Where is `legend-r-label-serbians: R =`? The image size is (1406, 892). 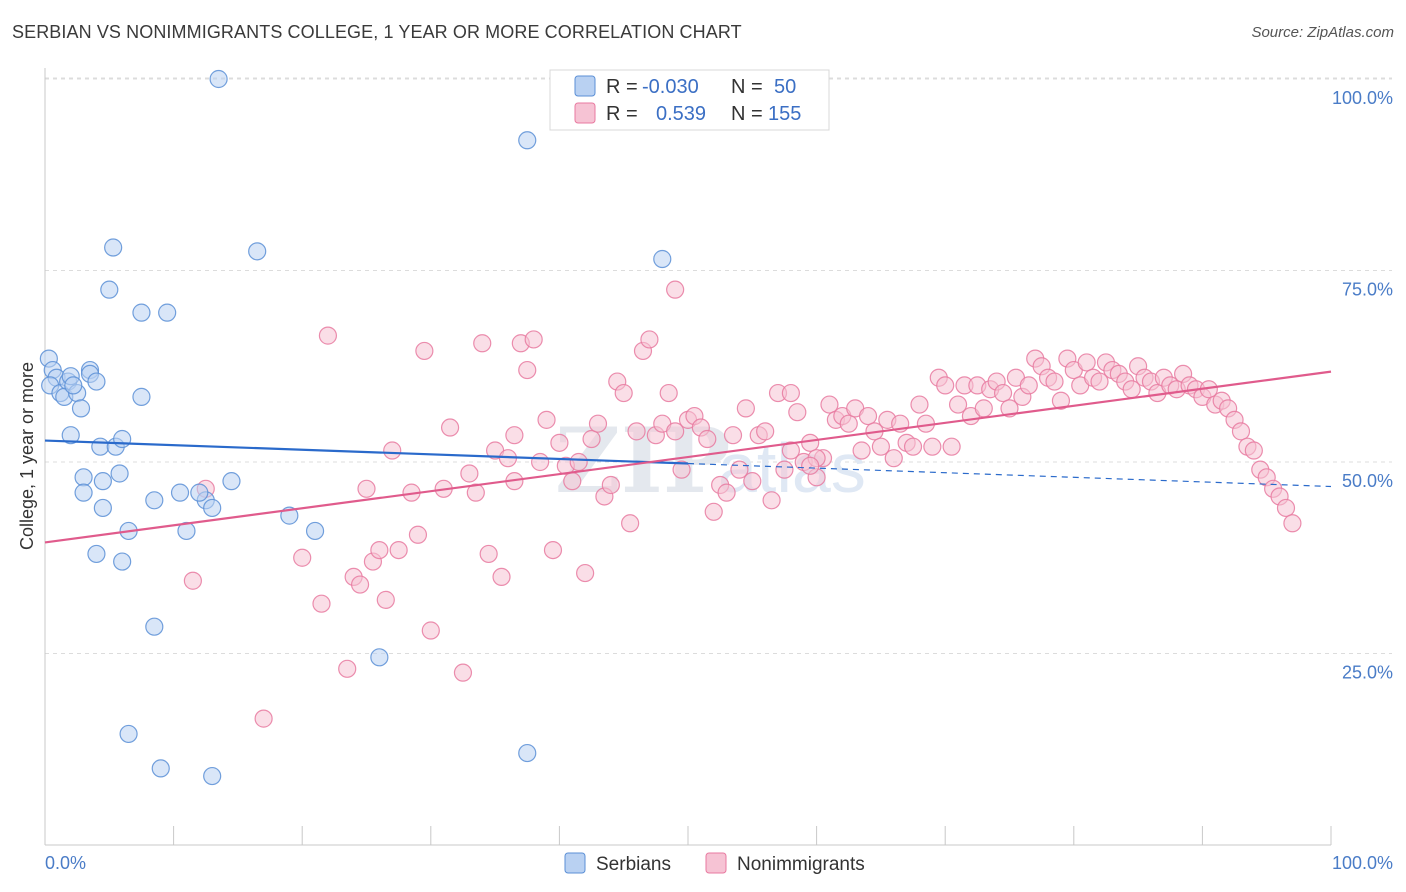 legend-r-label-serbians: R = is located at coordinates (622, 87).